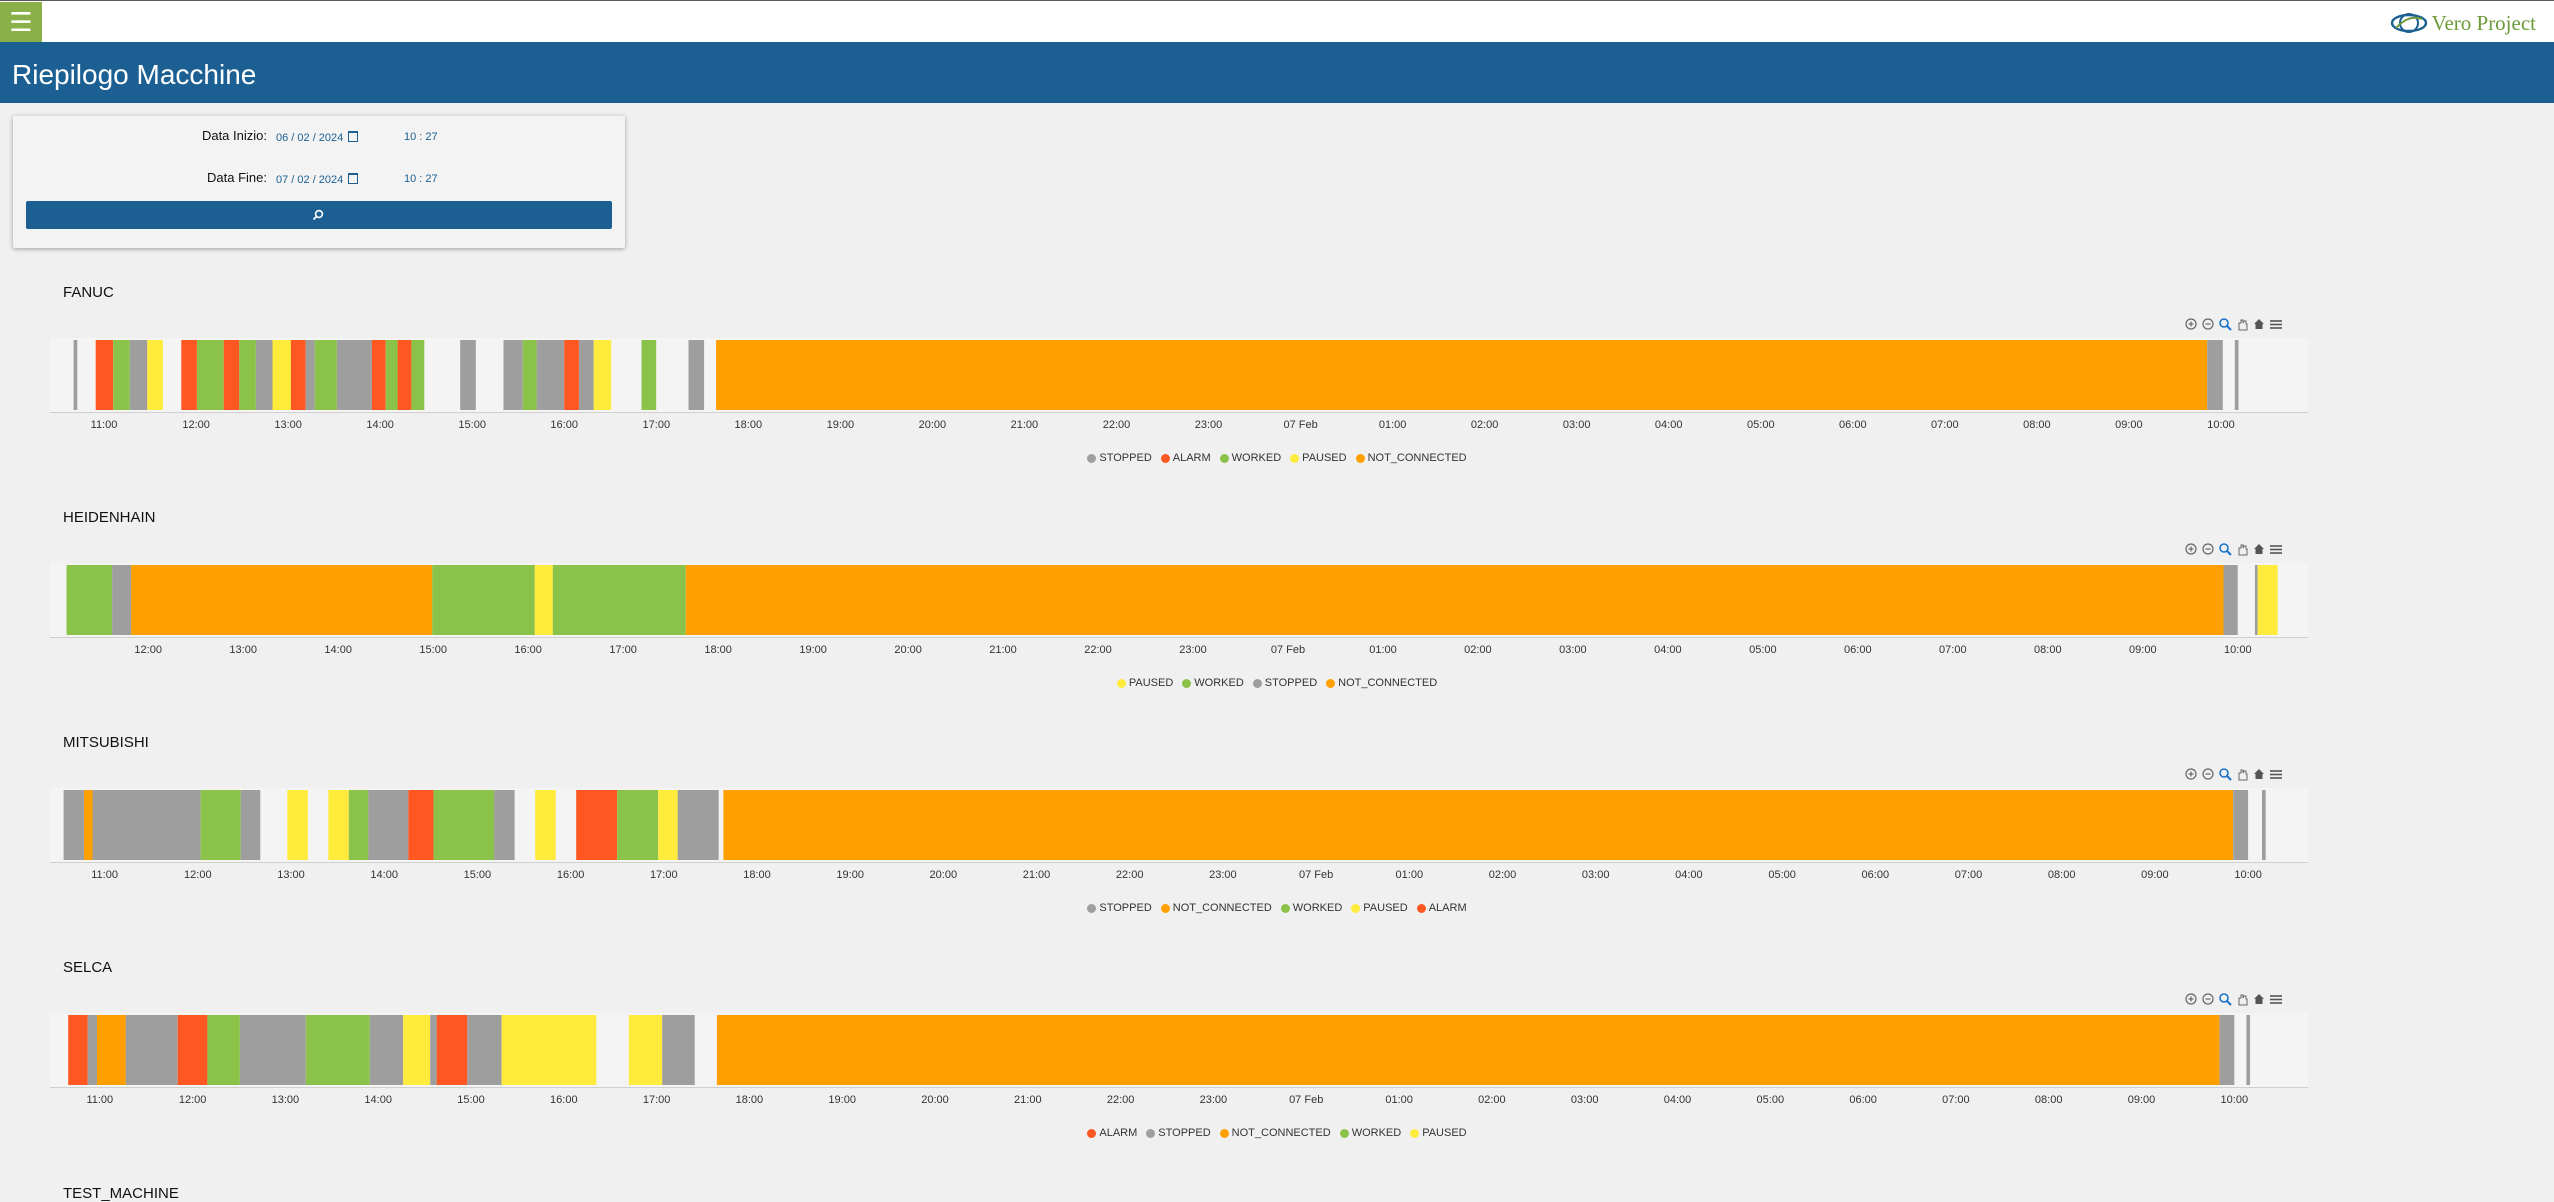 This screenshot has height=1202, width=2554. I want to click on logo: Vero Project, so click(2463, 23).